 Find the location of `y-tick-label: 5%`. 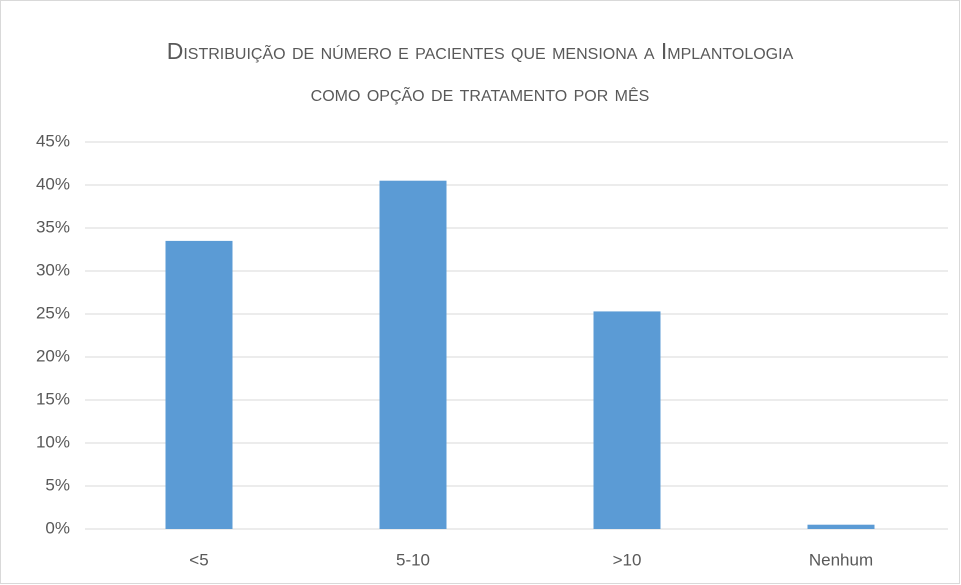

y-tick-label: 5% is located at coordinates (57, 484).